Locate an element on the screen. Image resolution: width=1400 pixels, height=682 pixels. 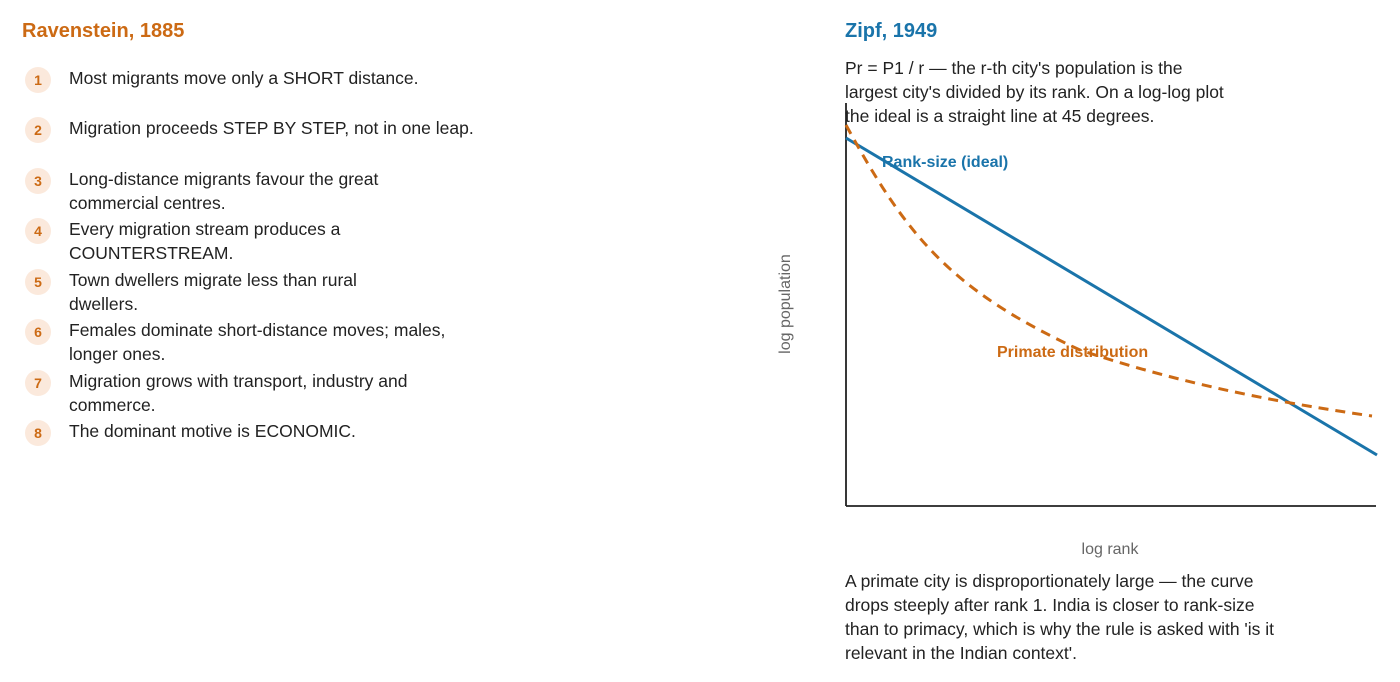
primate-series-label: Primate distribution is located at coordinates (1072, 352).